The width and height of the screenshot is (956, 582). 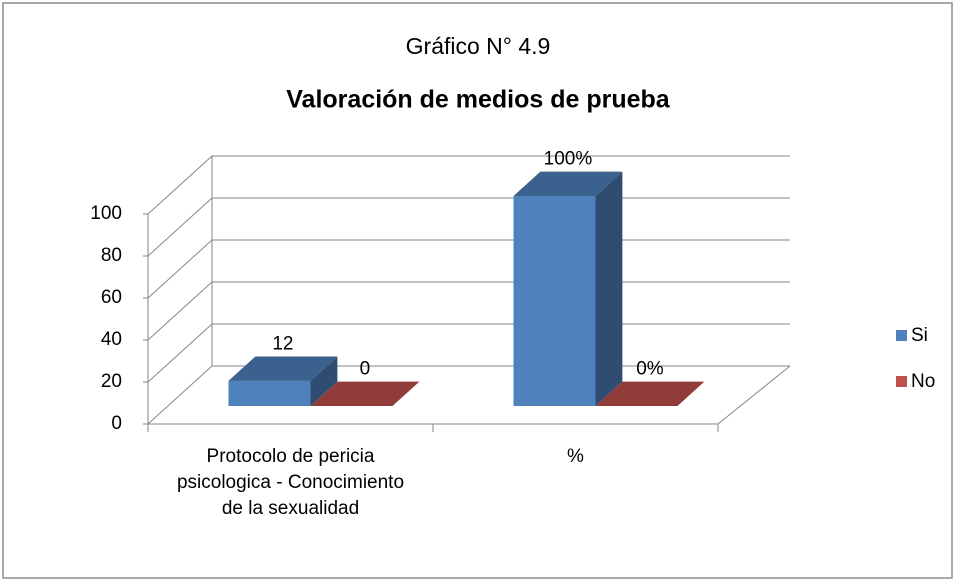 I want to click on x-tick-label: %, so click(x=575, y=456).